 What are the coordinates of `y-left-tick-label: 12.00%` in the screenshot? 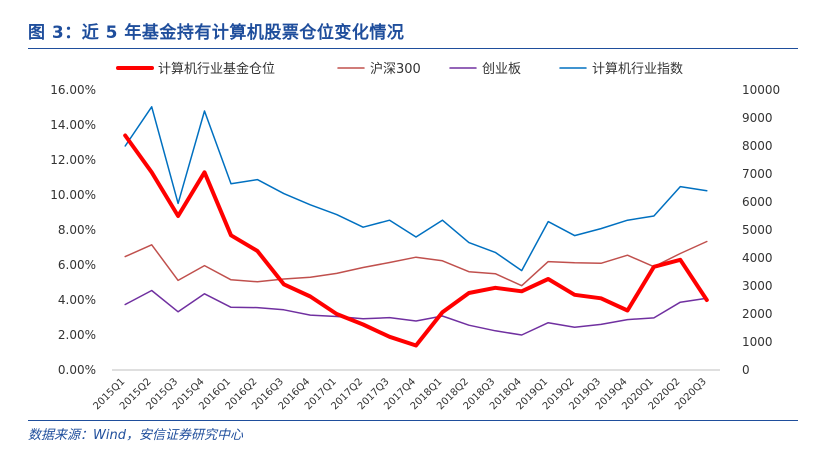 It's located at (73, 160).